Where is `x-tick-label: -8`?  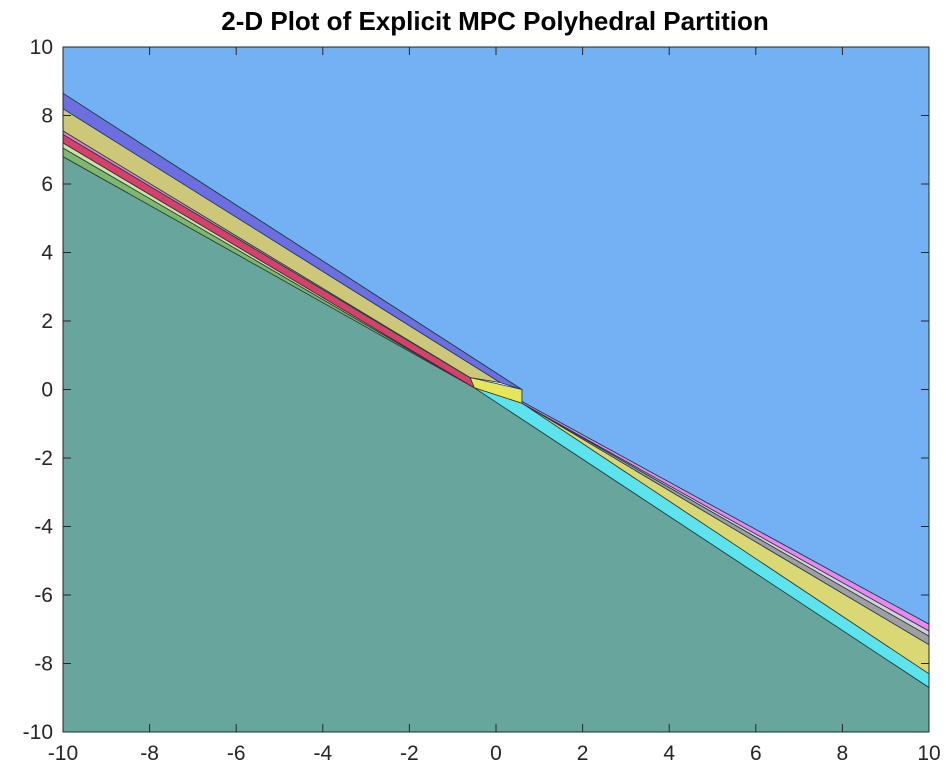
x-tick-label: -8 is located at coordinates (149, 753).